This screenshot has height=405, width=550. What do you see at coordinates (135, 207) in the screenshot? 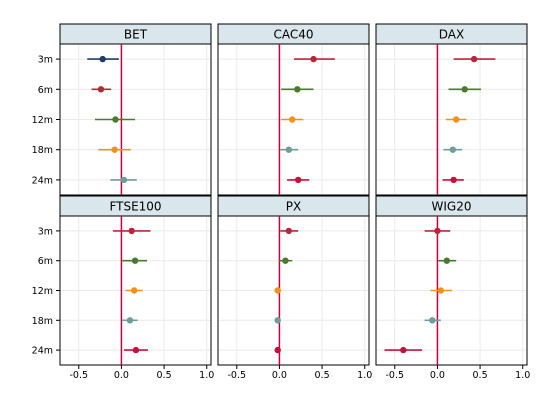
I see `panel-title: FTSE100` at bounding box center [135, 207].